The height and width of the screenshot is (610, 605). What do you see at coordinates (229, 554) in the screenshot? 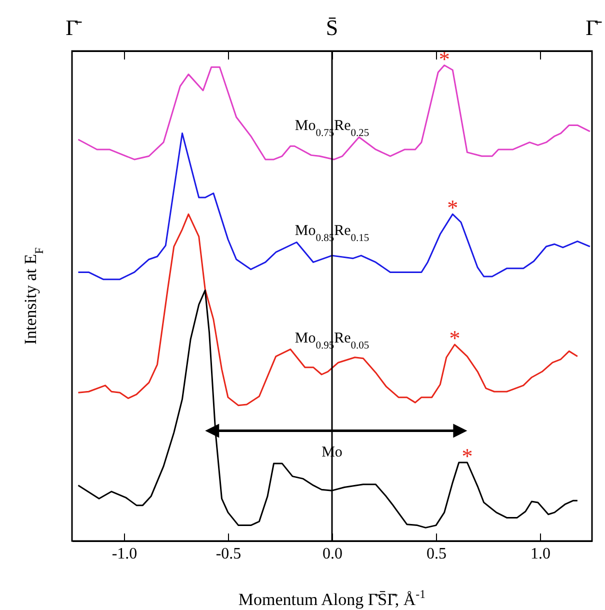
I see `x-tick-label: -0.5` at bounding box center [229, 554].